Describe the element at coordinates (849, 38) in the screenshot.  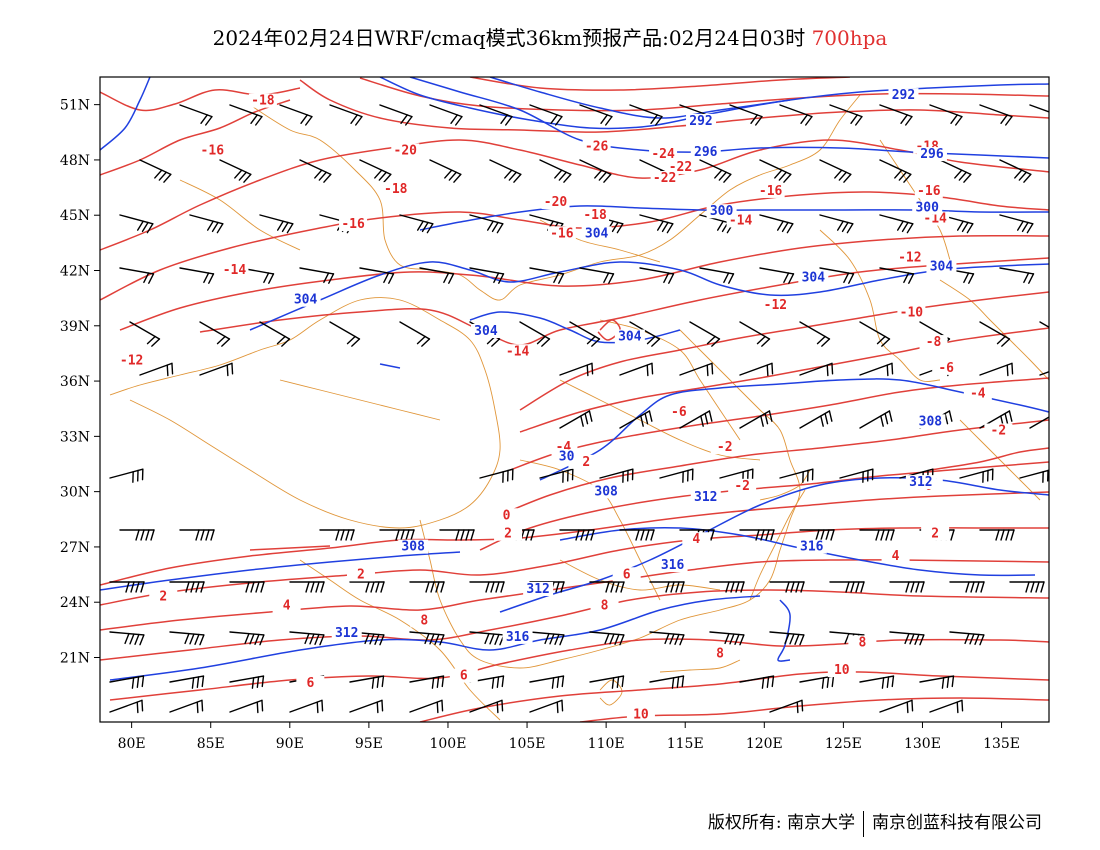
I see `title-level: 700hpa` at that location.